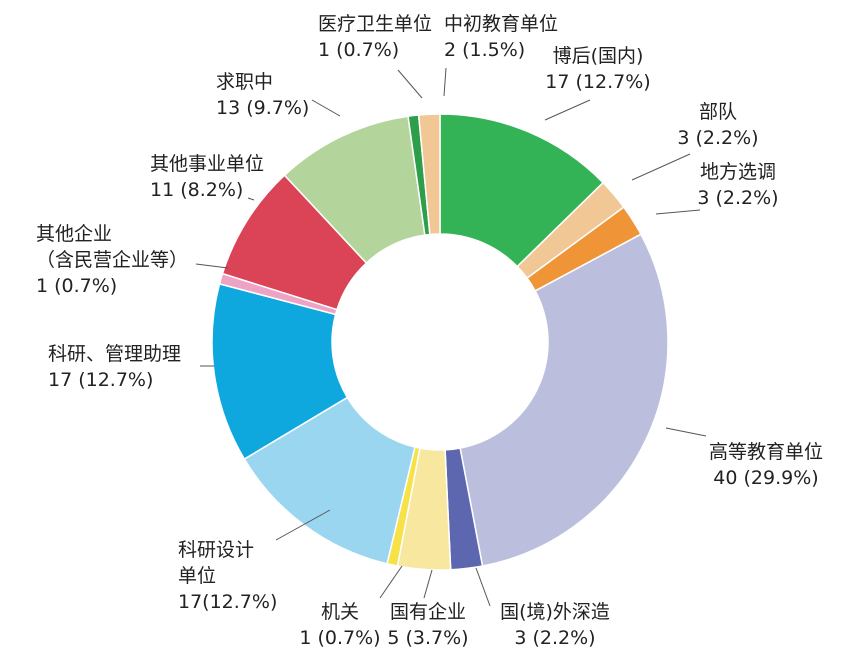 Image resolution: width=865 pixels, height=662 pixels. I want to click on slice-name-text: 中初教育单位, so click(501, 24).